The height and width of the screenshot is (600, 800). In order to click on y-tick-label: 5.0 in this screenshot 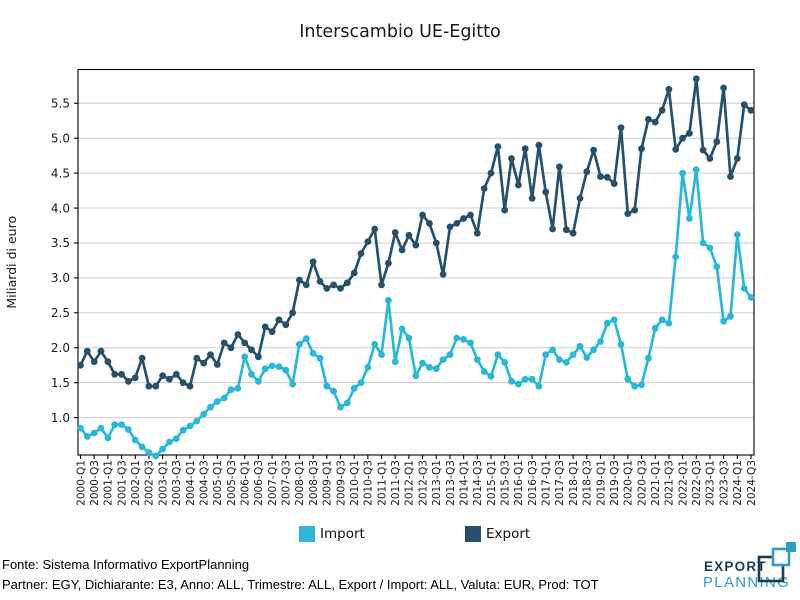, I will do `click(60, 138)`.